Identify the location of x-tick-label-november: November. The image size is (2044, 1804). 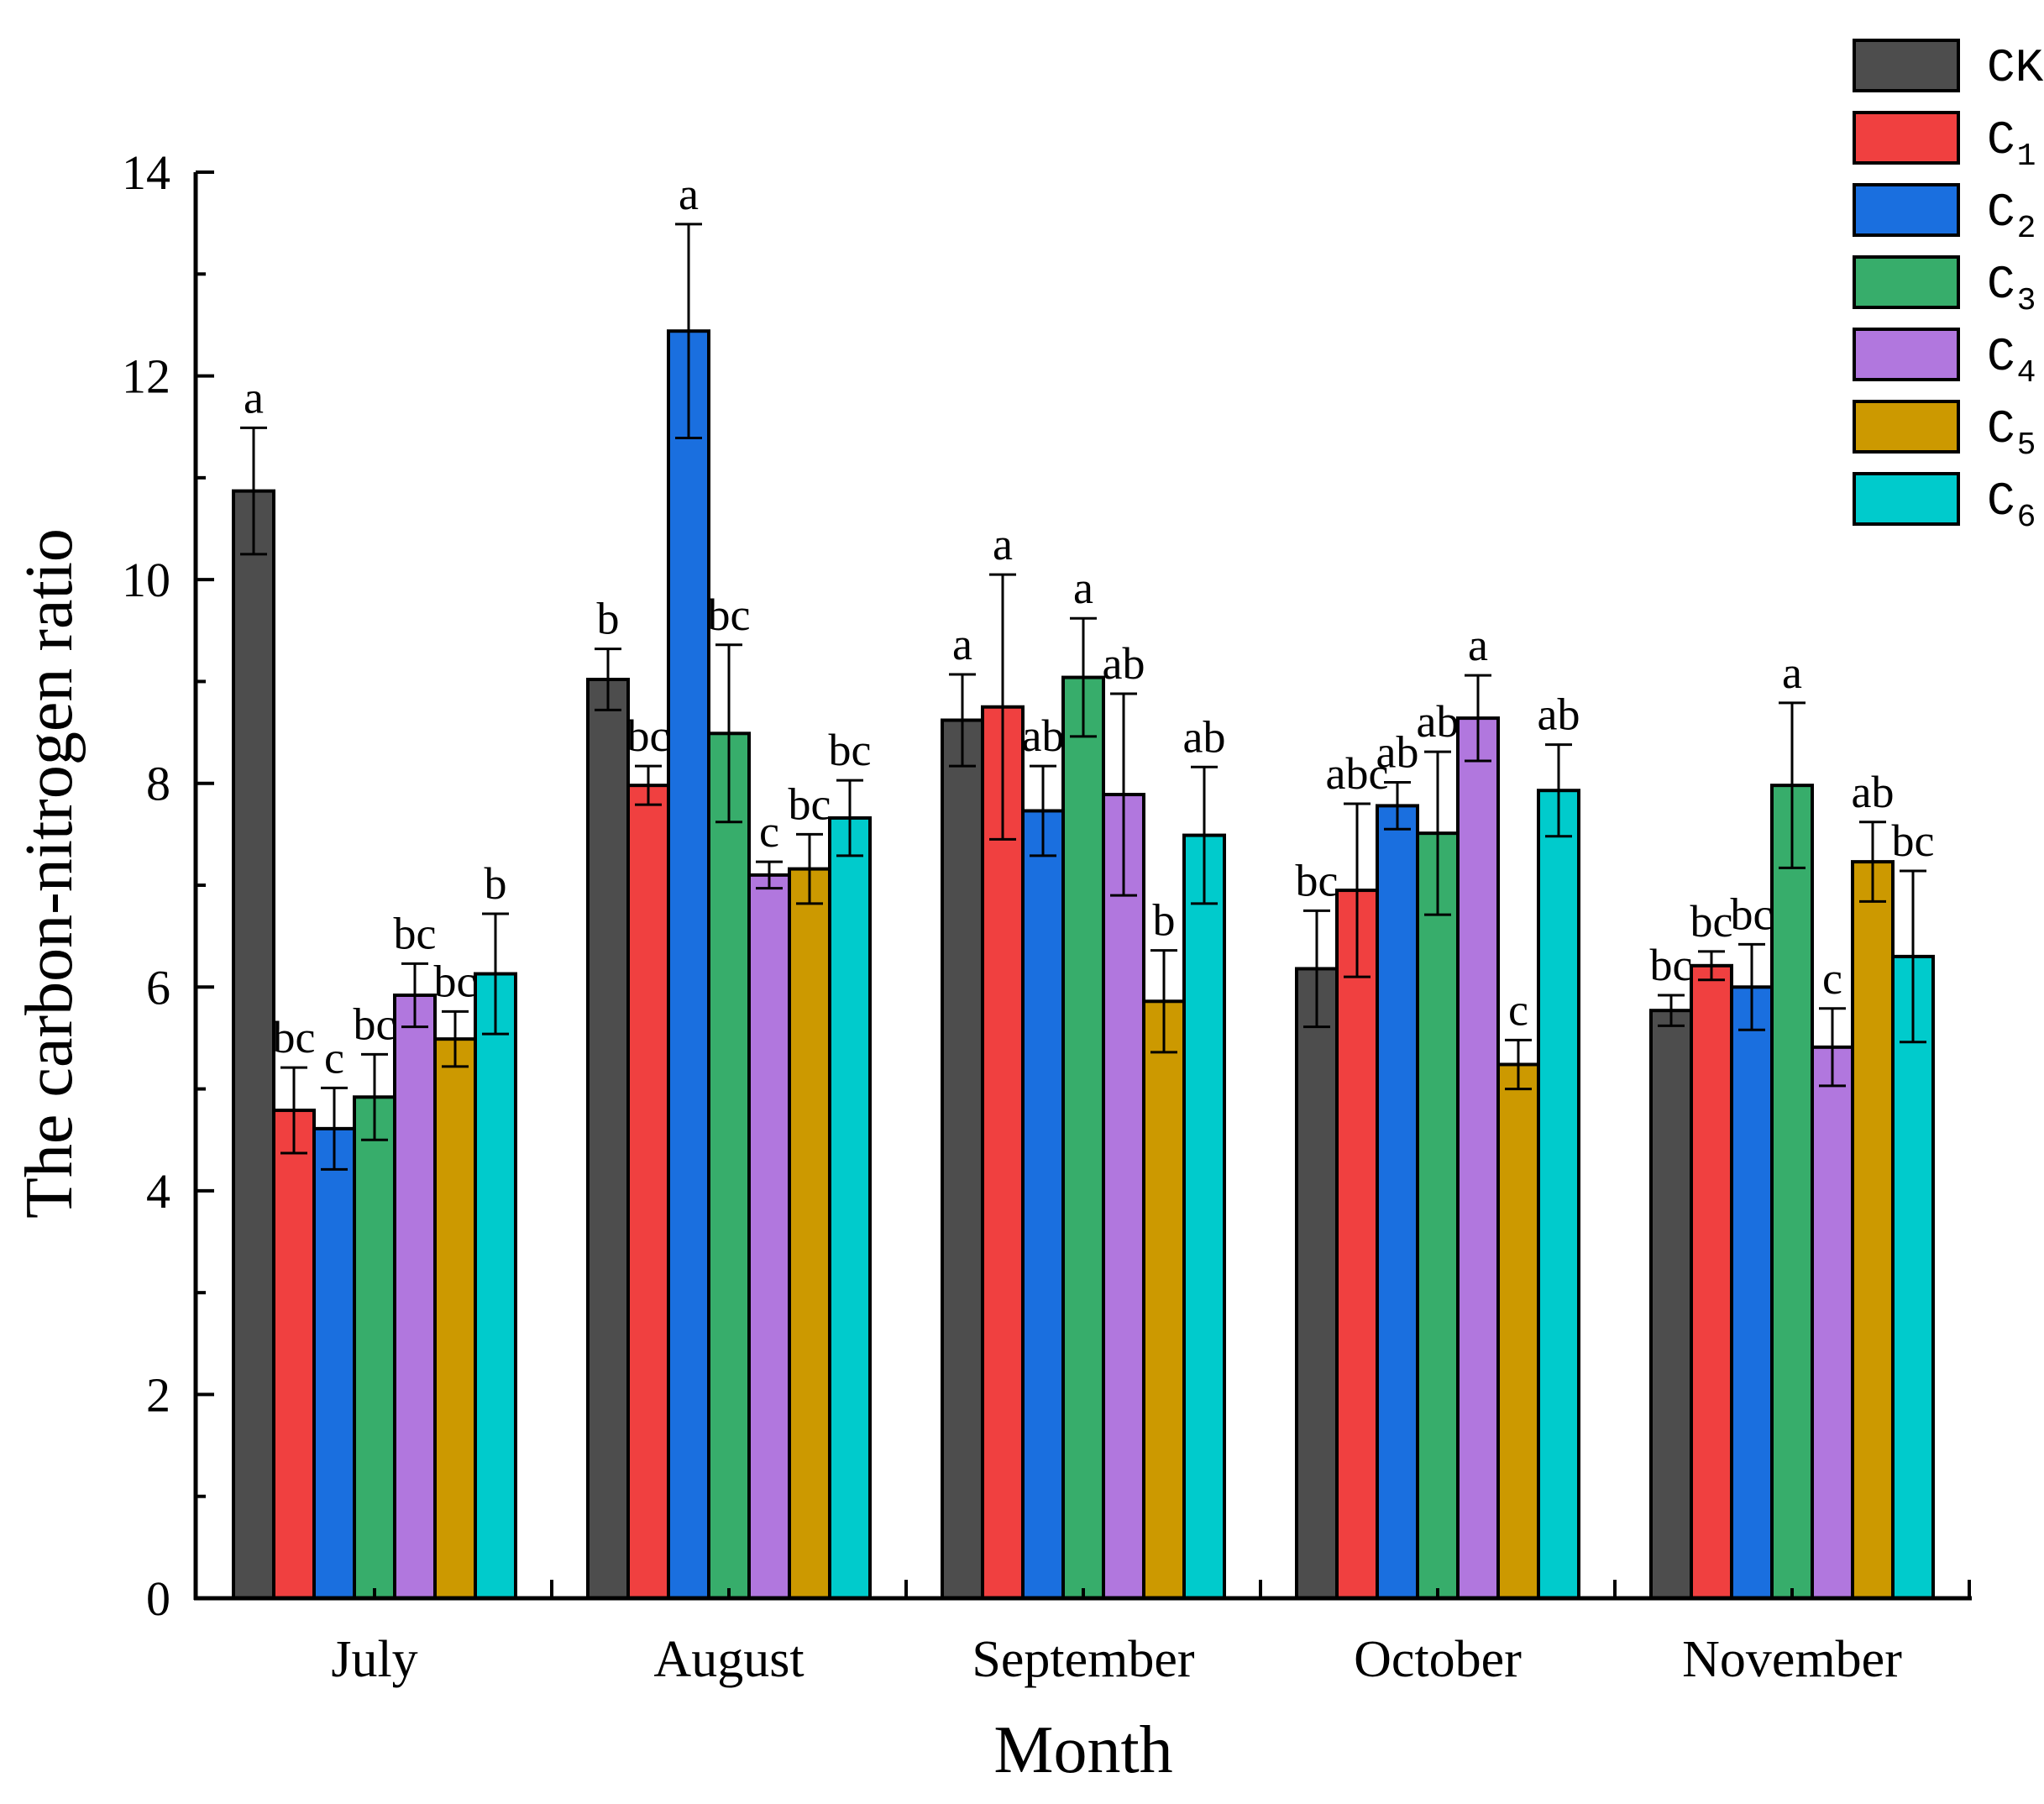
(1792, 1659).